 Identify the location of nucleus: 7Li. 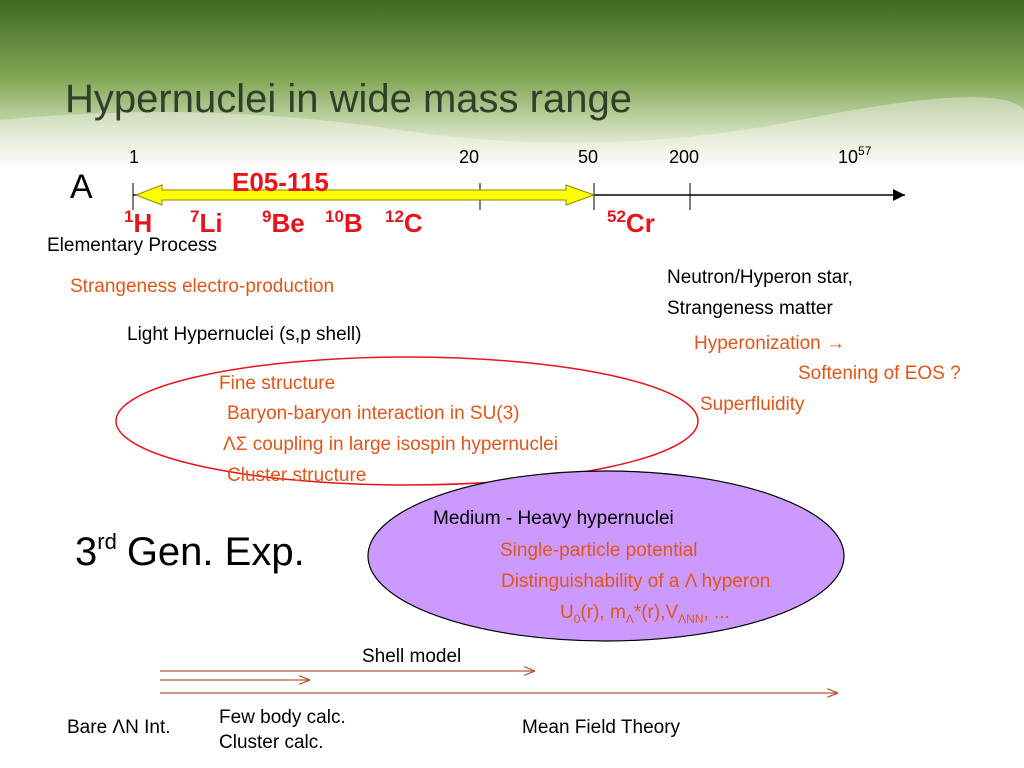
(206, 222).